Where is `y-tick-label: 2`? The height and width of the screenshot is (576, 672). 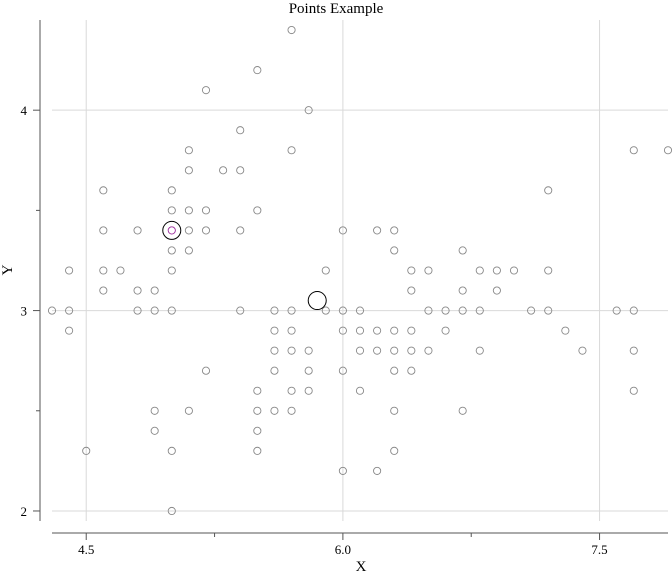 y-tick-label: 2 is located at coordinates (24, 511).